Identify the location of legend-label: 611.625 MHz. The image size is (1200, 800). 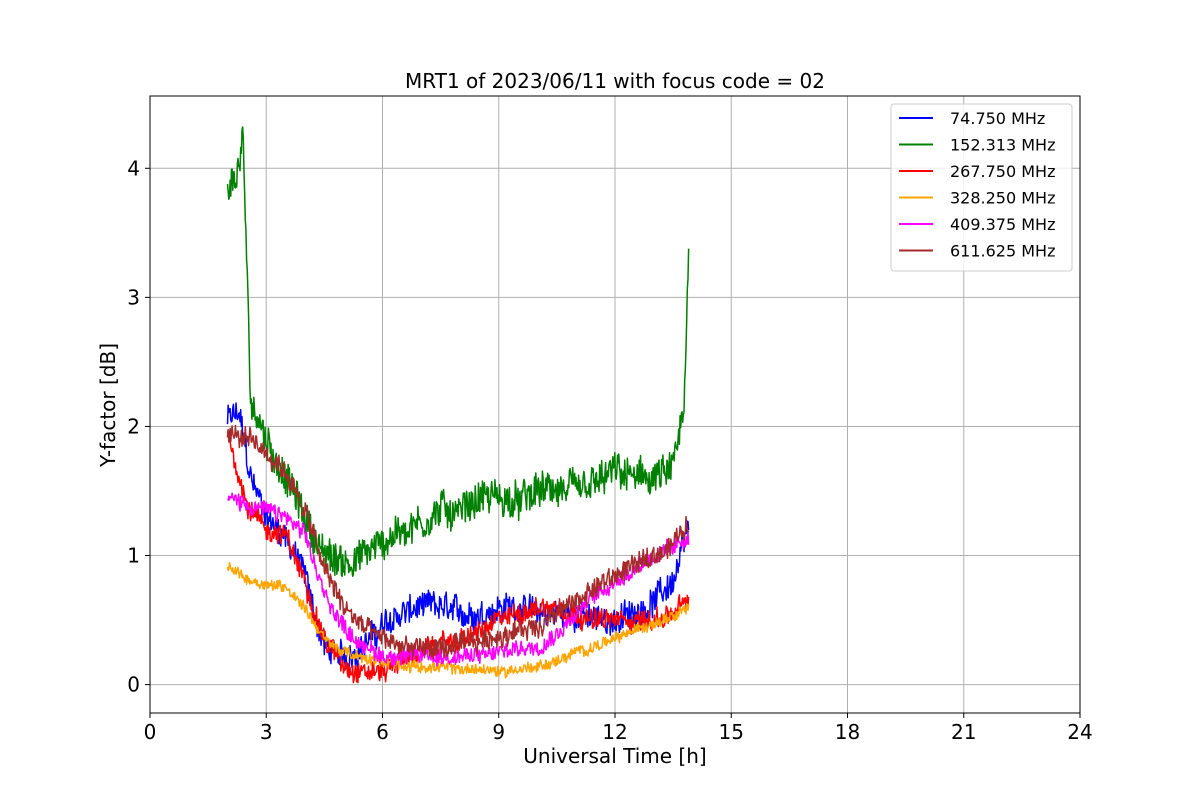
(1002, 251).